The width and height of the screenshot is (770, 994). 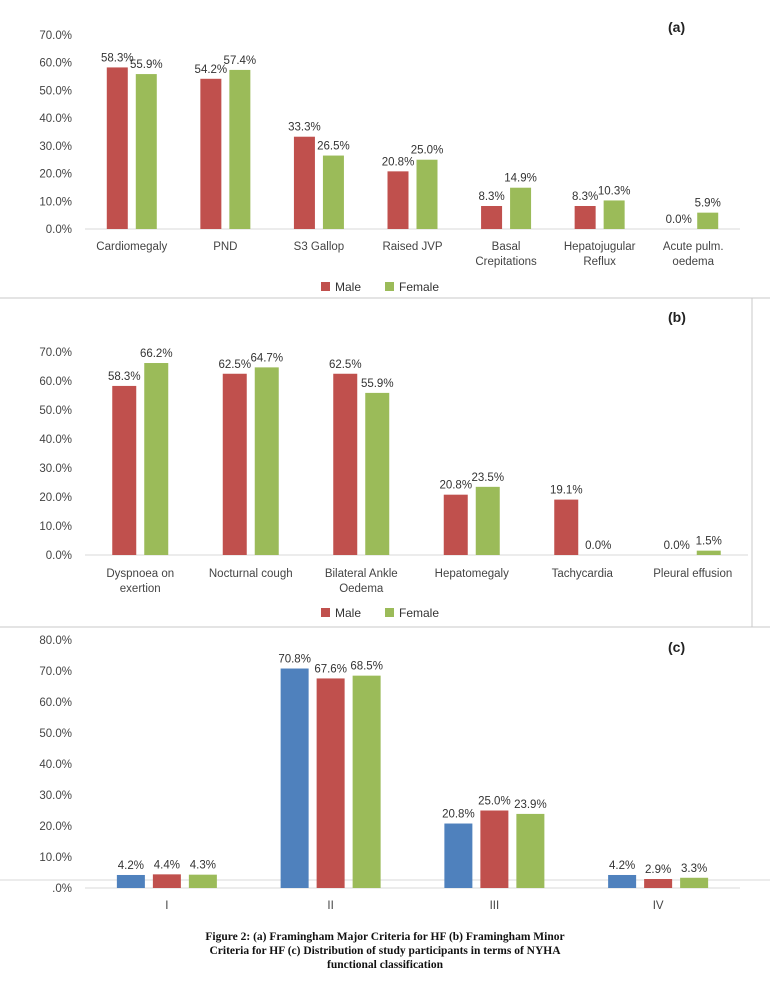 What do you see at coordinates (294, 660) in the screenshot?
I see `data-label: 70.8%` at bounding box center [294, 660].